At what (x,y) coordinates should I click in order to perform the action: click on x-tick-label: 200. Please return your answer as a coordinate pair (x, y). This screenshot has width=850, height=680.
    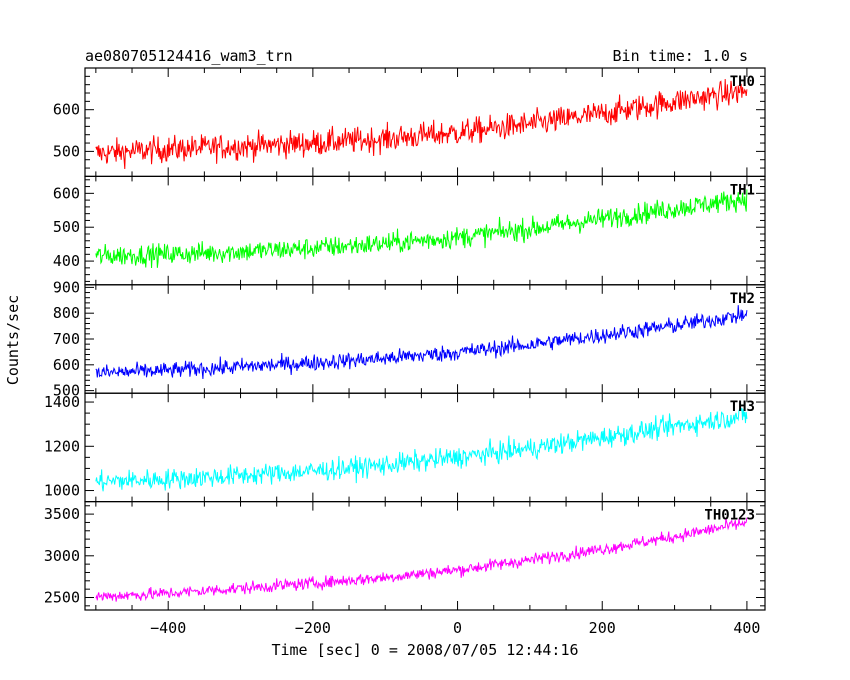
    Looking at the image, I should click on (602, 628).